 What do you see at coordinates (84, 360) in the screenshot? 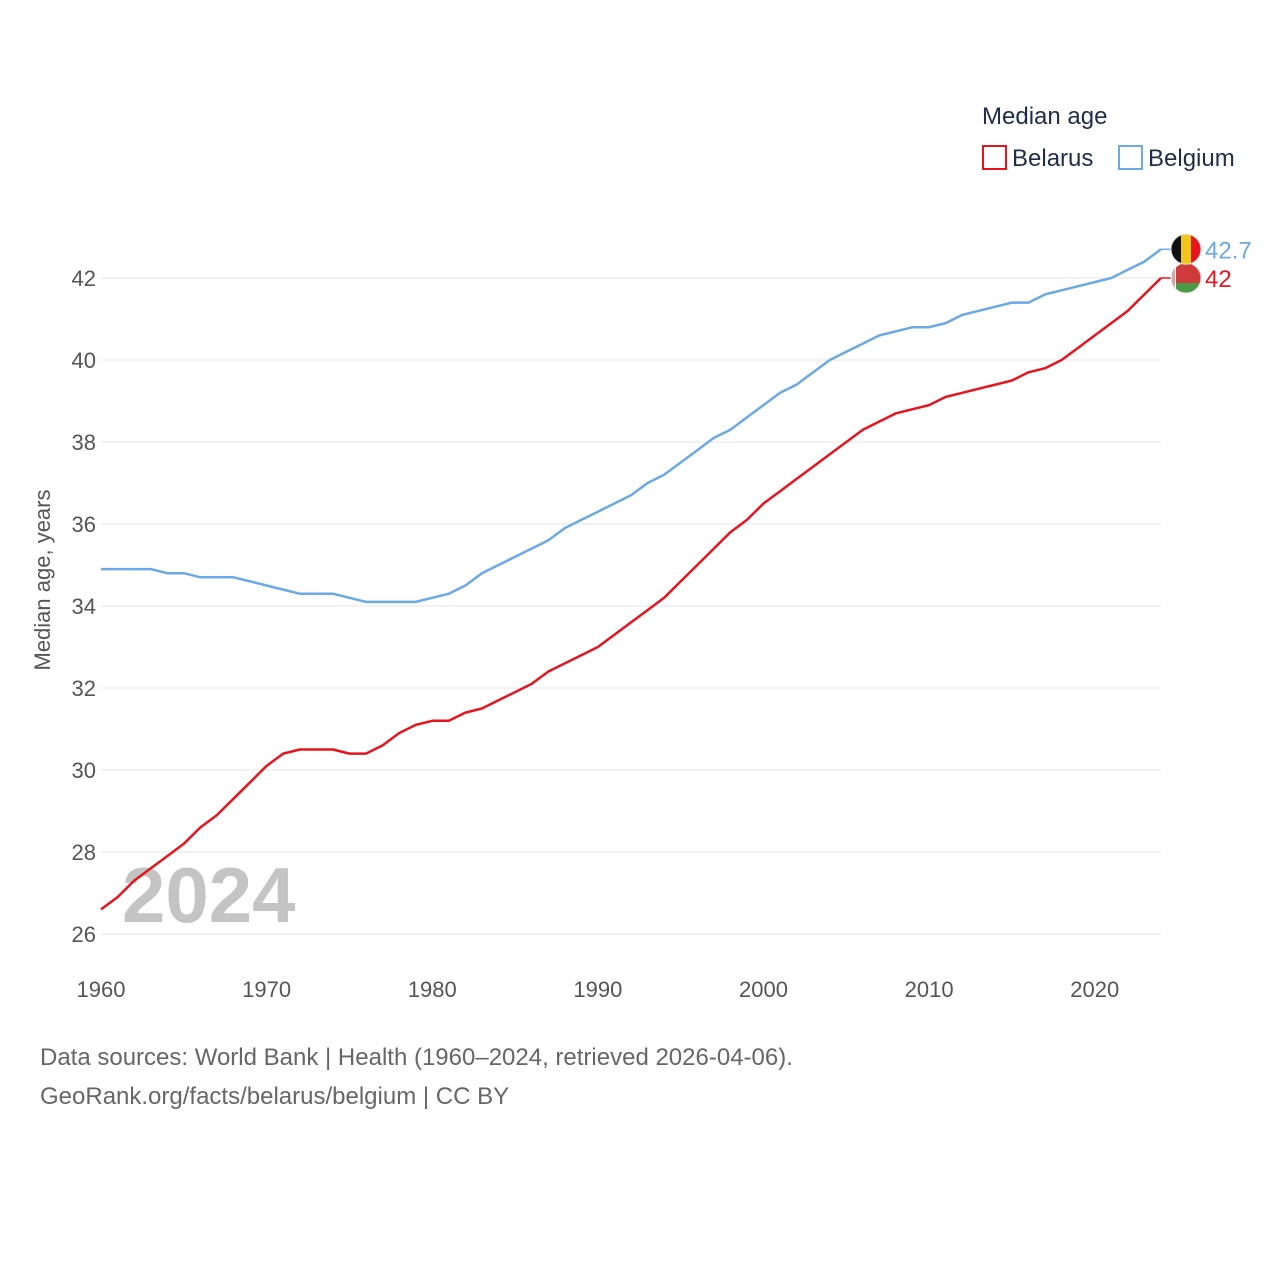
I see `y-tick-label-40: 40` at bounding box center [84, 360].